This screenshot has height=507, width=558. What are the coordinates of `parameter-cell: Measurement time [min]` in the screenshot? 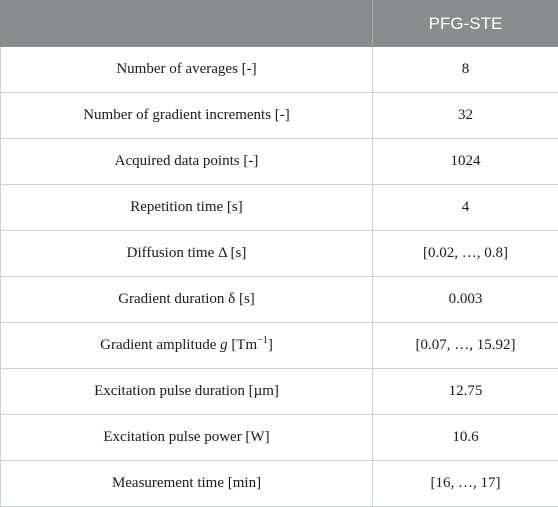 It's located at (186, 483).